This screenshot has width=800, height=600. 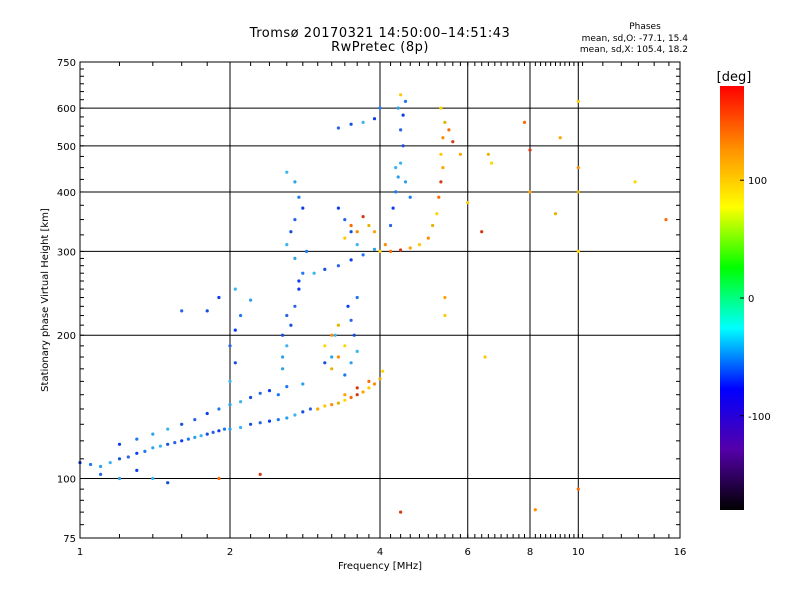 I want to click on x-tick-label: 8, so click(x=530, y=552).